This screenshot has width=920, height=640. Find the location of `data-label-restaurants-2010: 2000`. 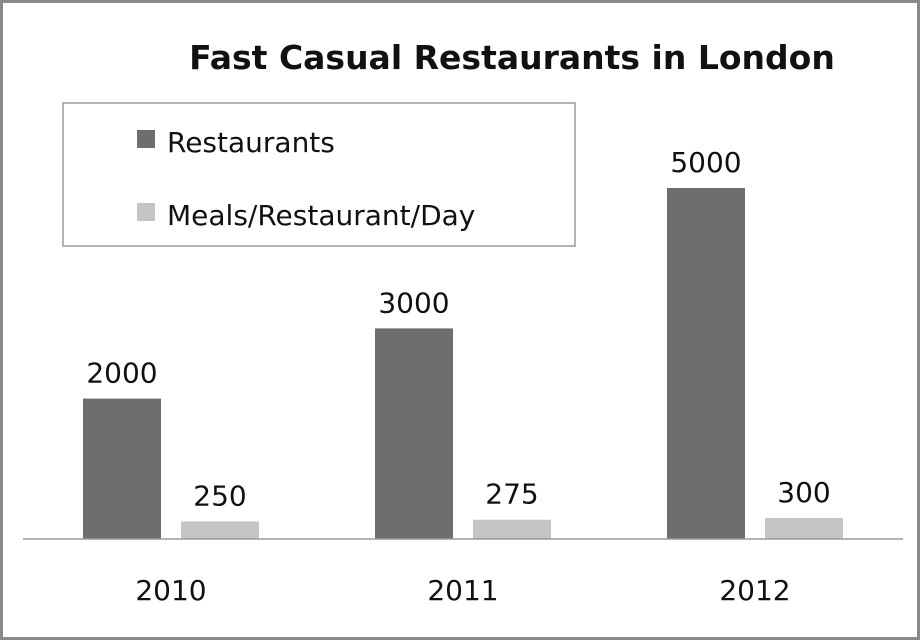

data-label-restaurants-2010: 2000 is located at coordinates (121, 373).